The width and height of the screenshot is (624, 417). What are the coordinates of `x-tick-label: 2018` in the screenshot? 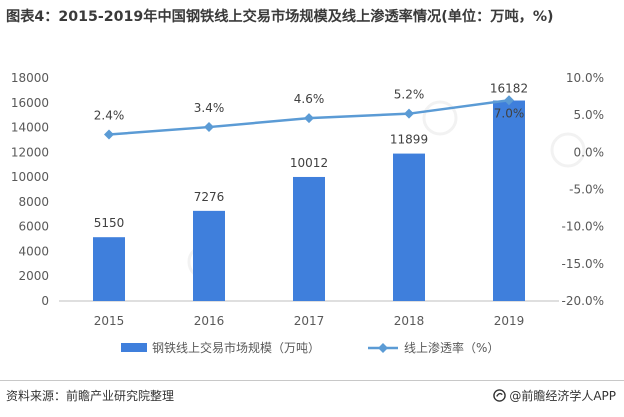 It's located at (409, 321).